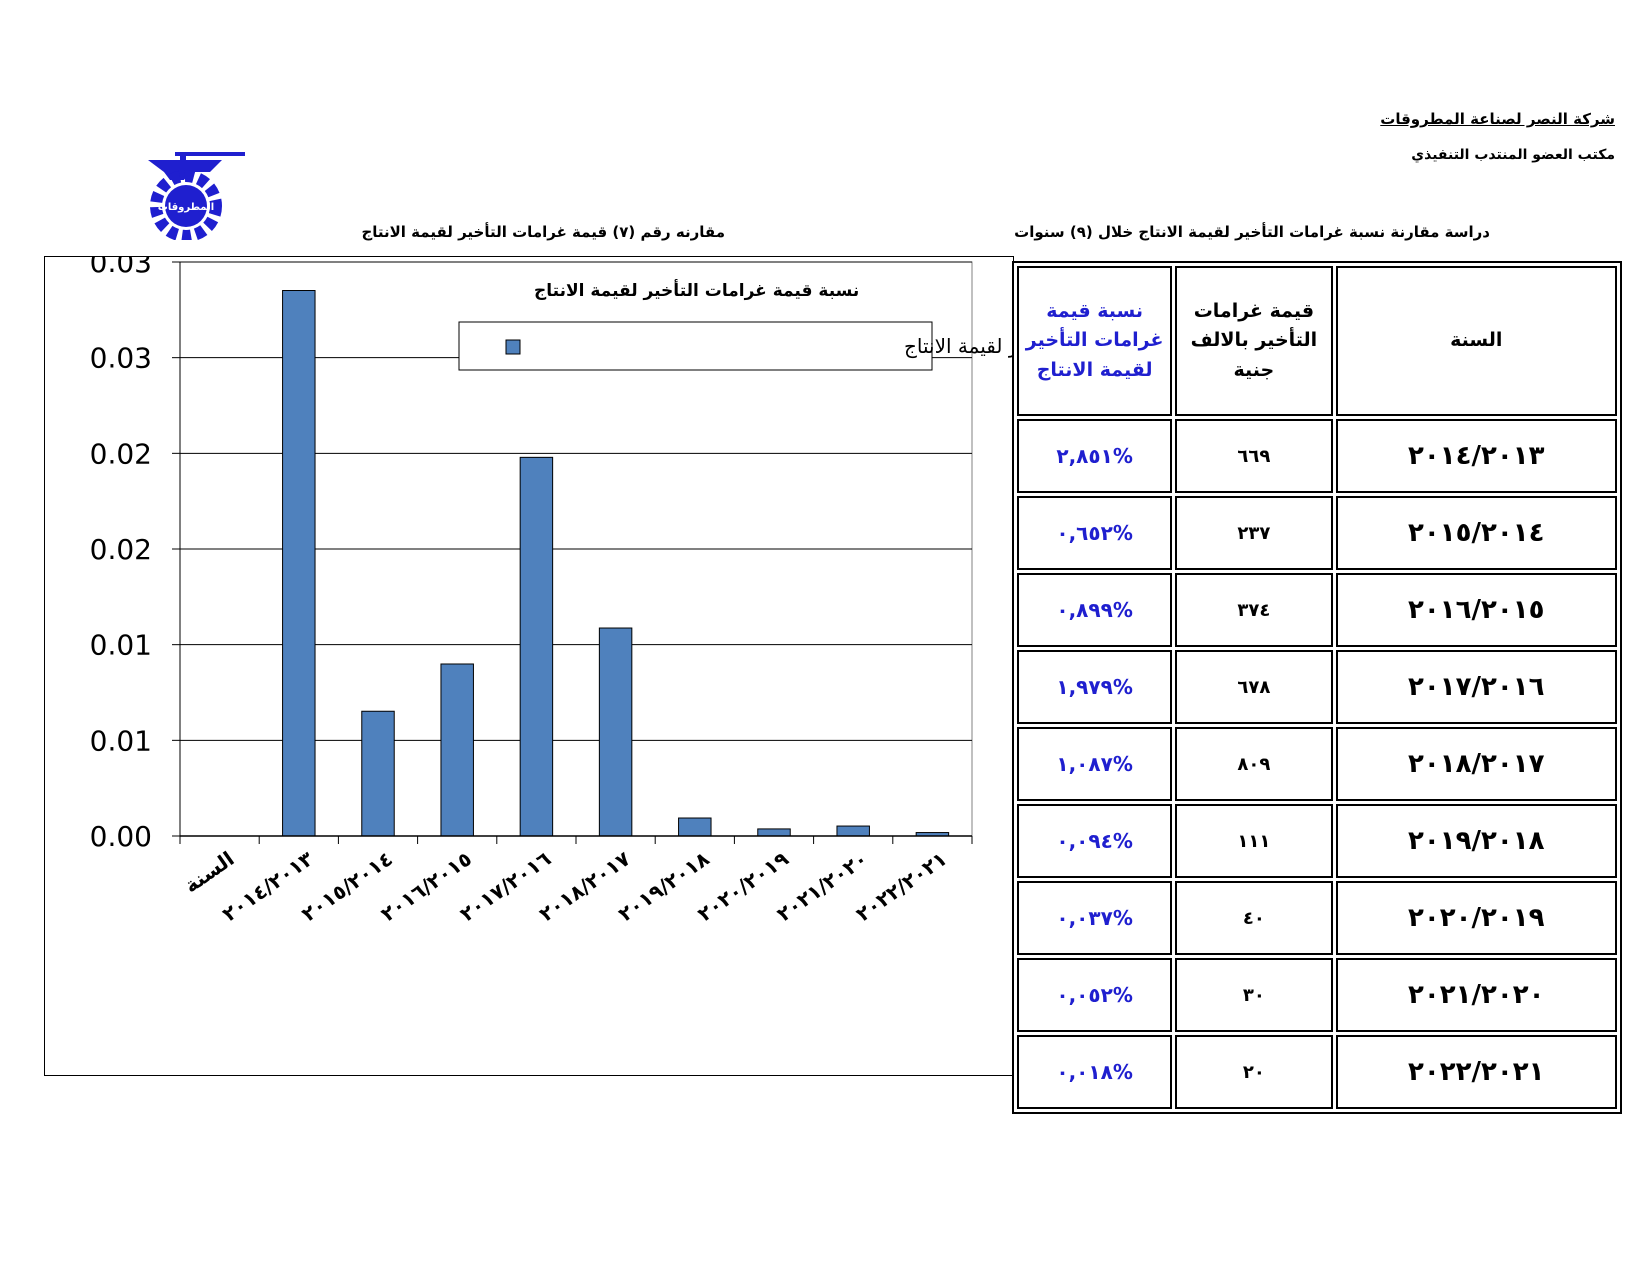  I want to click on chart-legend: نسبة قيمة غرامات التأخير لقيمة الانتاج, so click(736, 346).